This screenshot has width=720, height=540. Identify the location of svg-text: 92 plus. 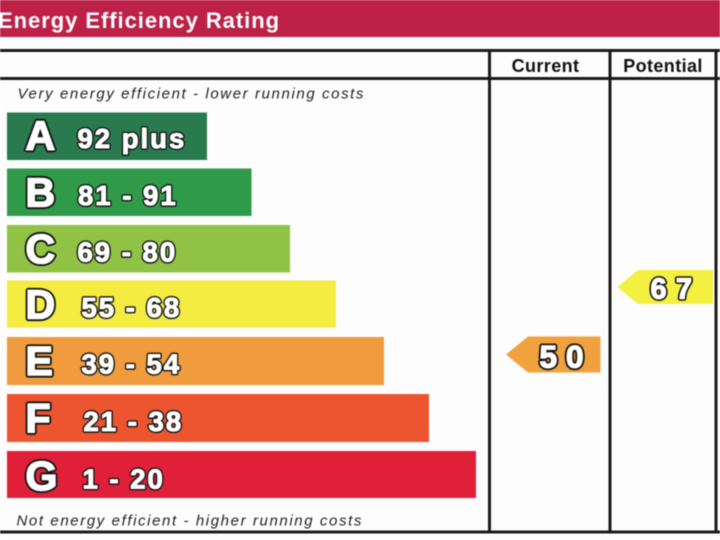
(132, 138).